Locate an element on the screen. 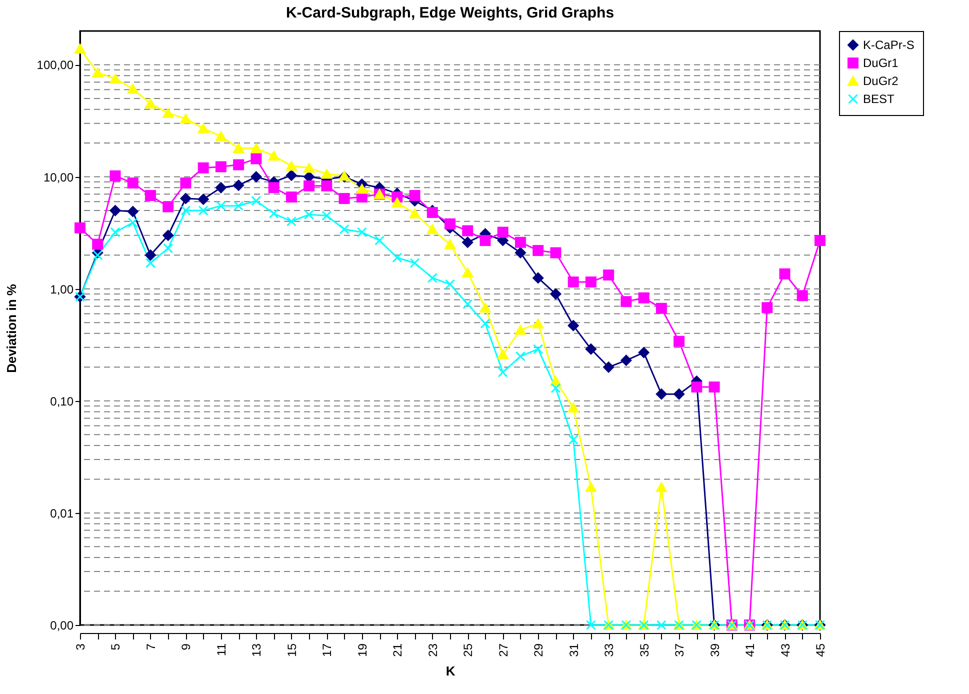 This screenshot has height=694, width=969. y-tick-label: 100,00 is located at coordinates (55, 65).